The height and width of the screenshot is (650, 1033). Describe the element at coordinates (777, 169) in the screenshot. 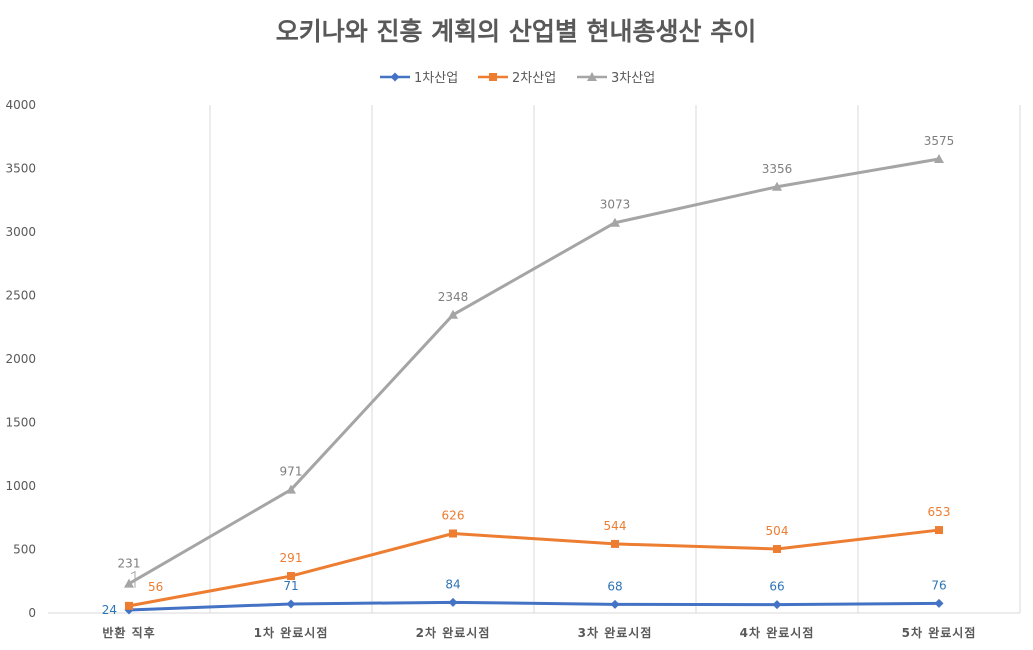

I see `data-label-3차산업-4차-완료시점: 3356` at that location.